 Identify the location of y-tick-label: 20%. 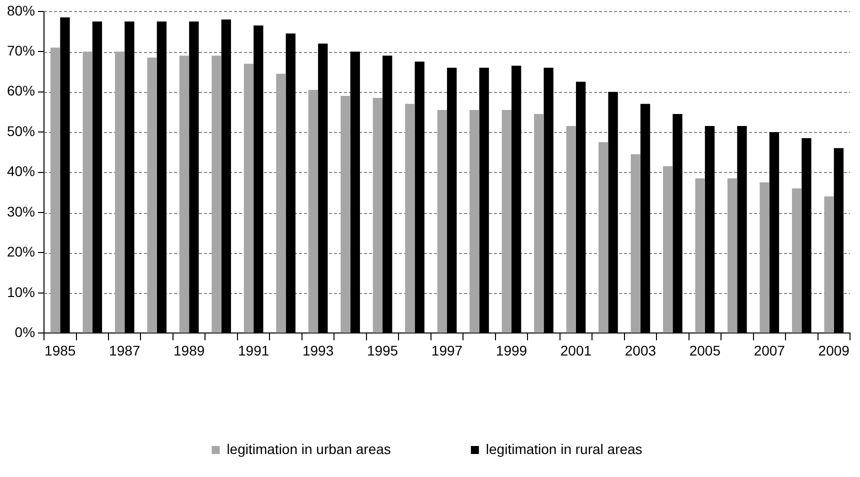
(21, 252).